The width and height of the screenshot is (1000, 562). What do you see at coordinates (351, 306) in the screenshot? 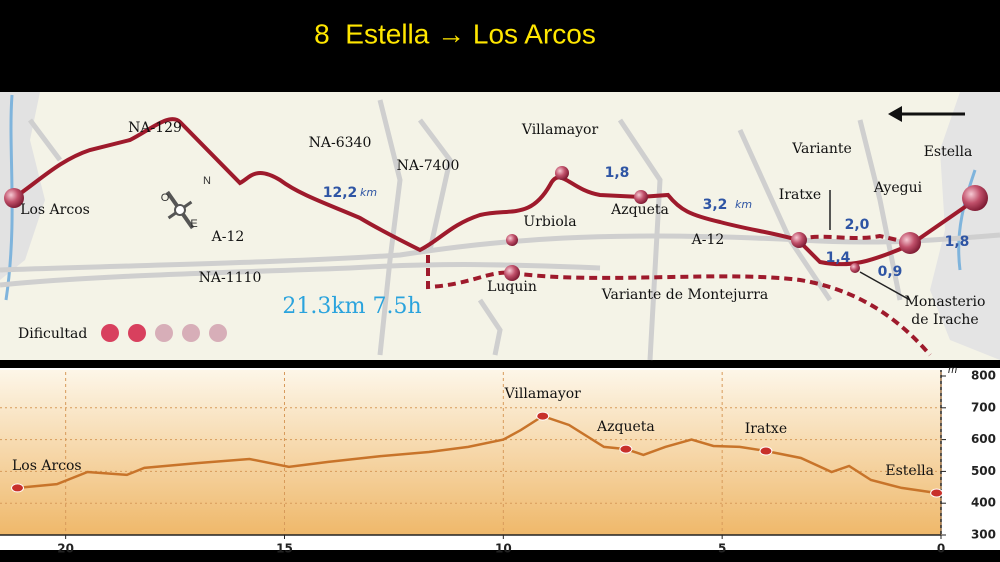
I see `summary: 21.3km 7.5h` at bounding box center [351, 306].